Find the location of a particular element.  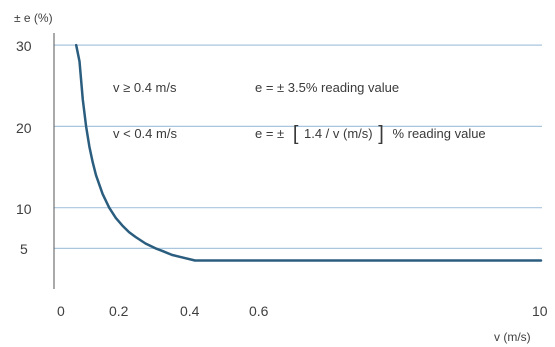

annotation-formula-low: e = ± [ 1.4 / v (m/s) ] % reading value is located at coordinates (370, 134).